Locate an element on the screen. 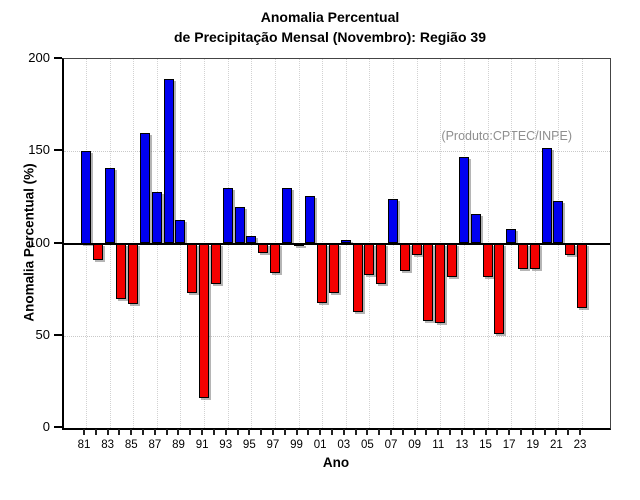  x-tick-label-17: 17 is located at coordinates (509, 445).